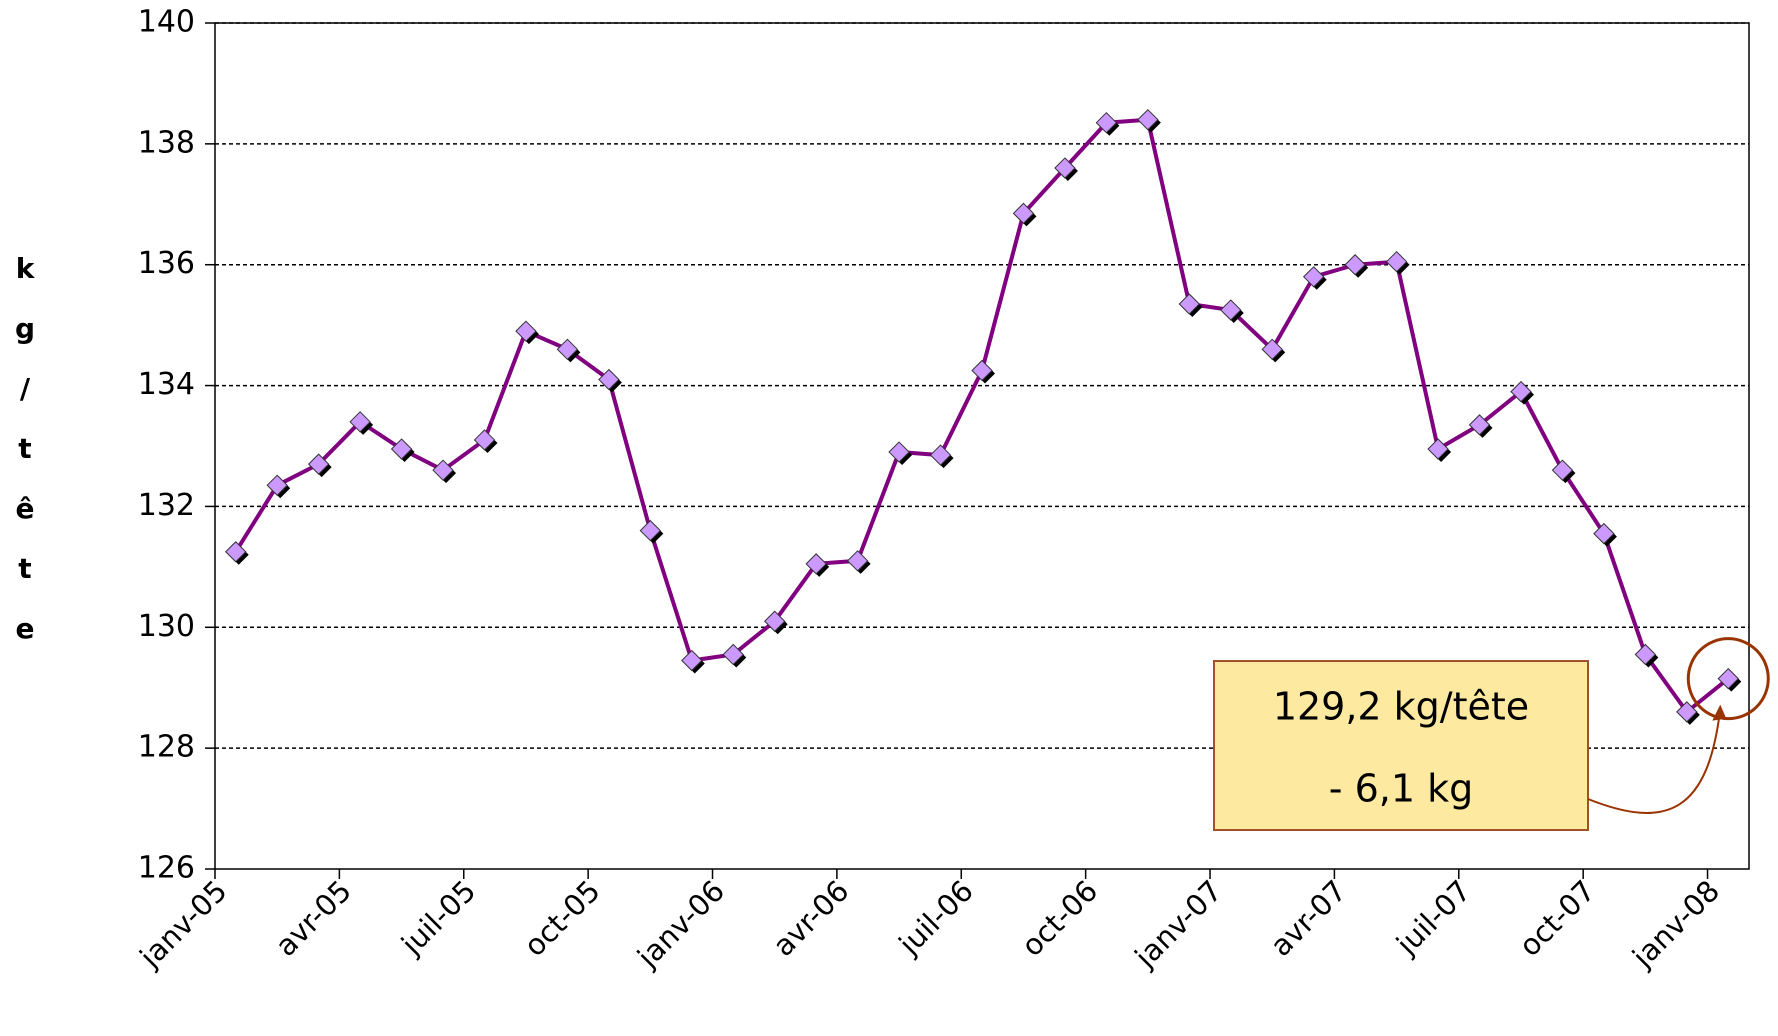 Image resolution: width=1778 pixels, height=1036 pixels. Describe the element at coordinates (936, 918) in the screenshot. I see `x-tick-label: juil-06` at that location.